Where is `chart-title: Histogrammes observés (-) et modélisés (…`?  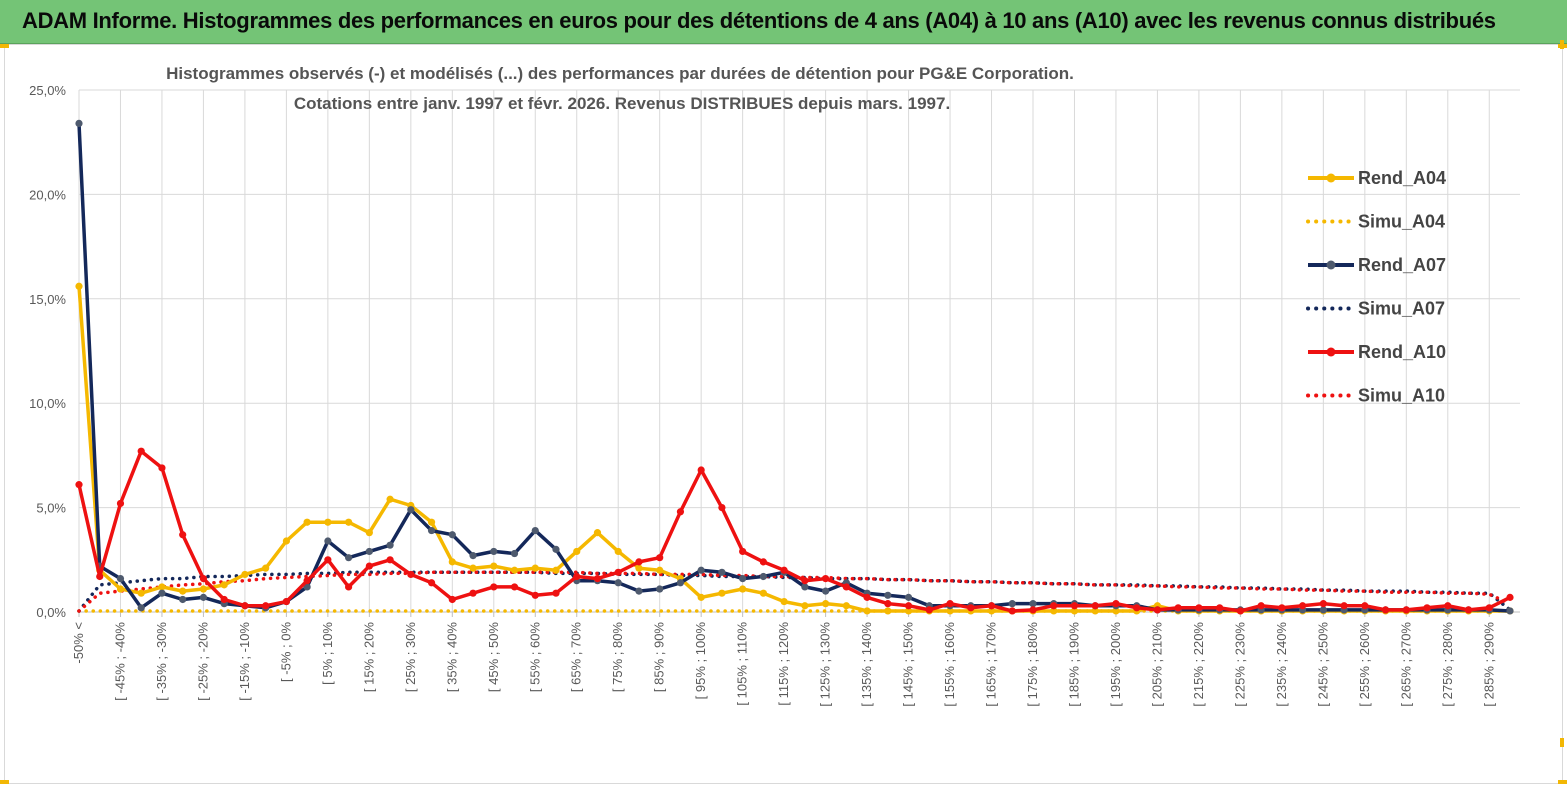
chart-title: Histogrammes observés (-) et modélisés (… is located at coordinates (620, 88).